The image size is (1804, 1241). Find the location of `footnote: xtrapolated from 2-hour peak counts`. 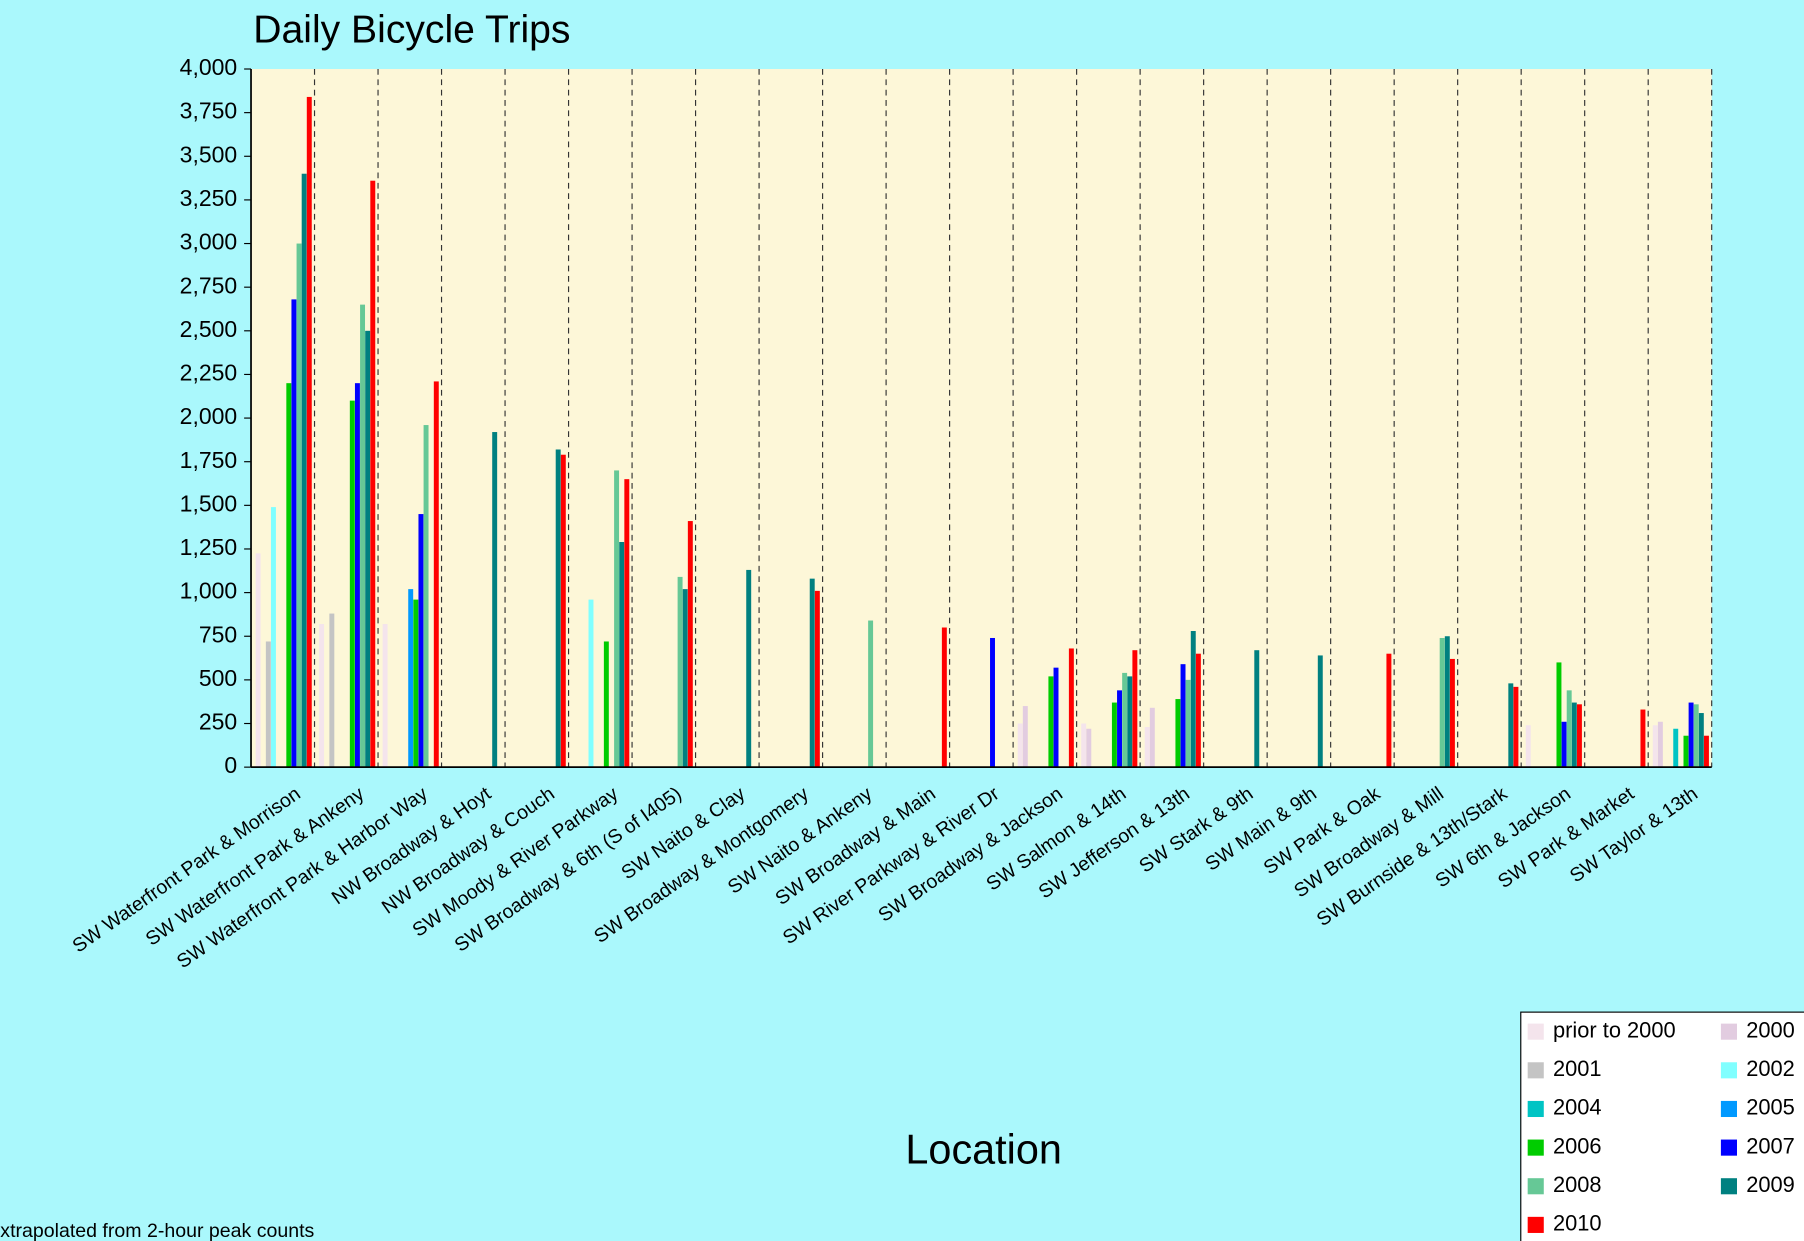

footnote: xtrapolated from 2-hour peak counts is located at coordinates (157, 1230).